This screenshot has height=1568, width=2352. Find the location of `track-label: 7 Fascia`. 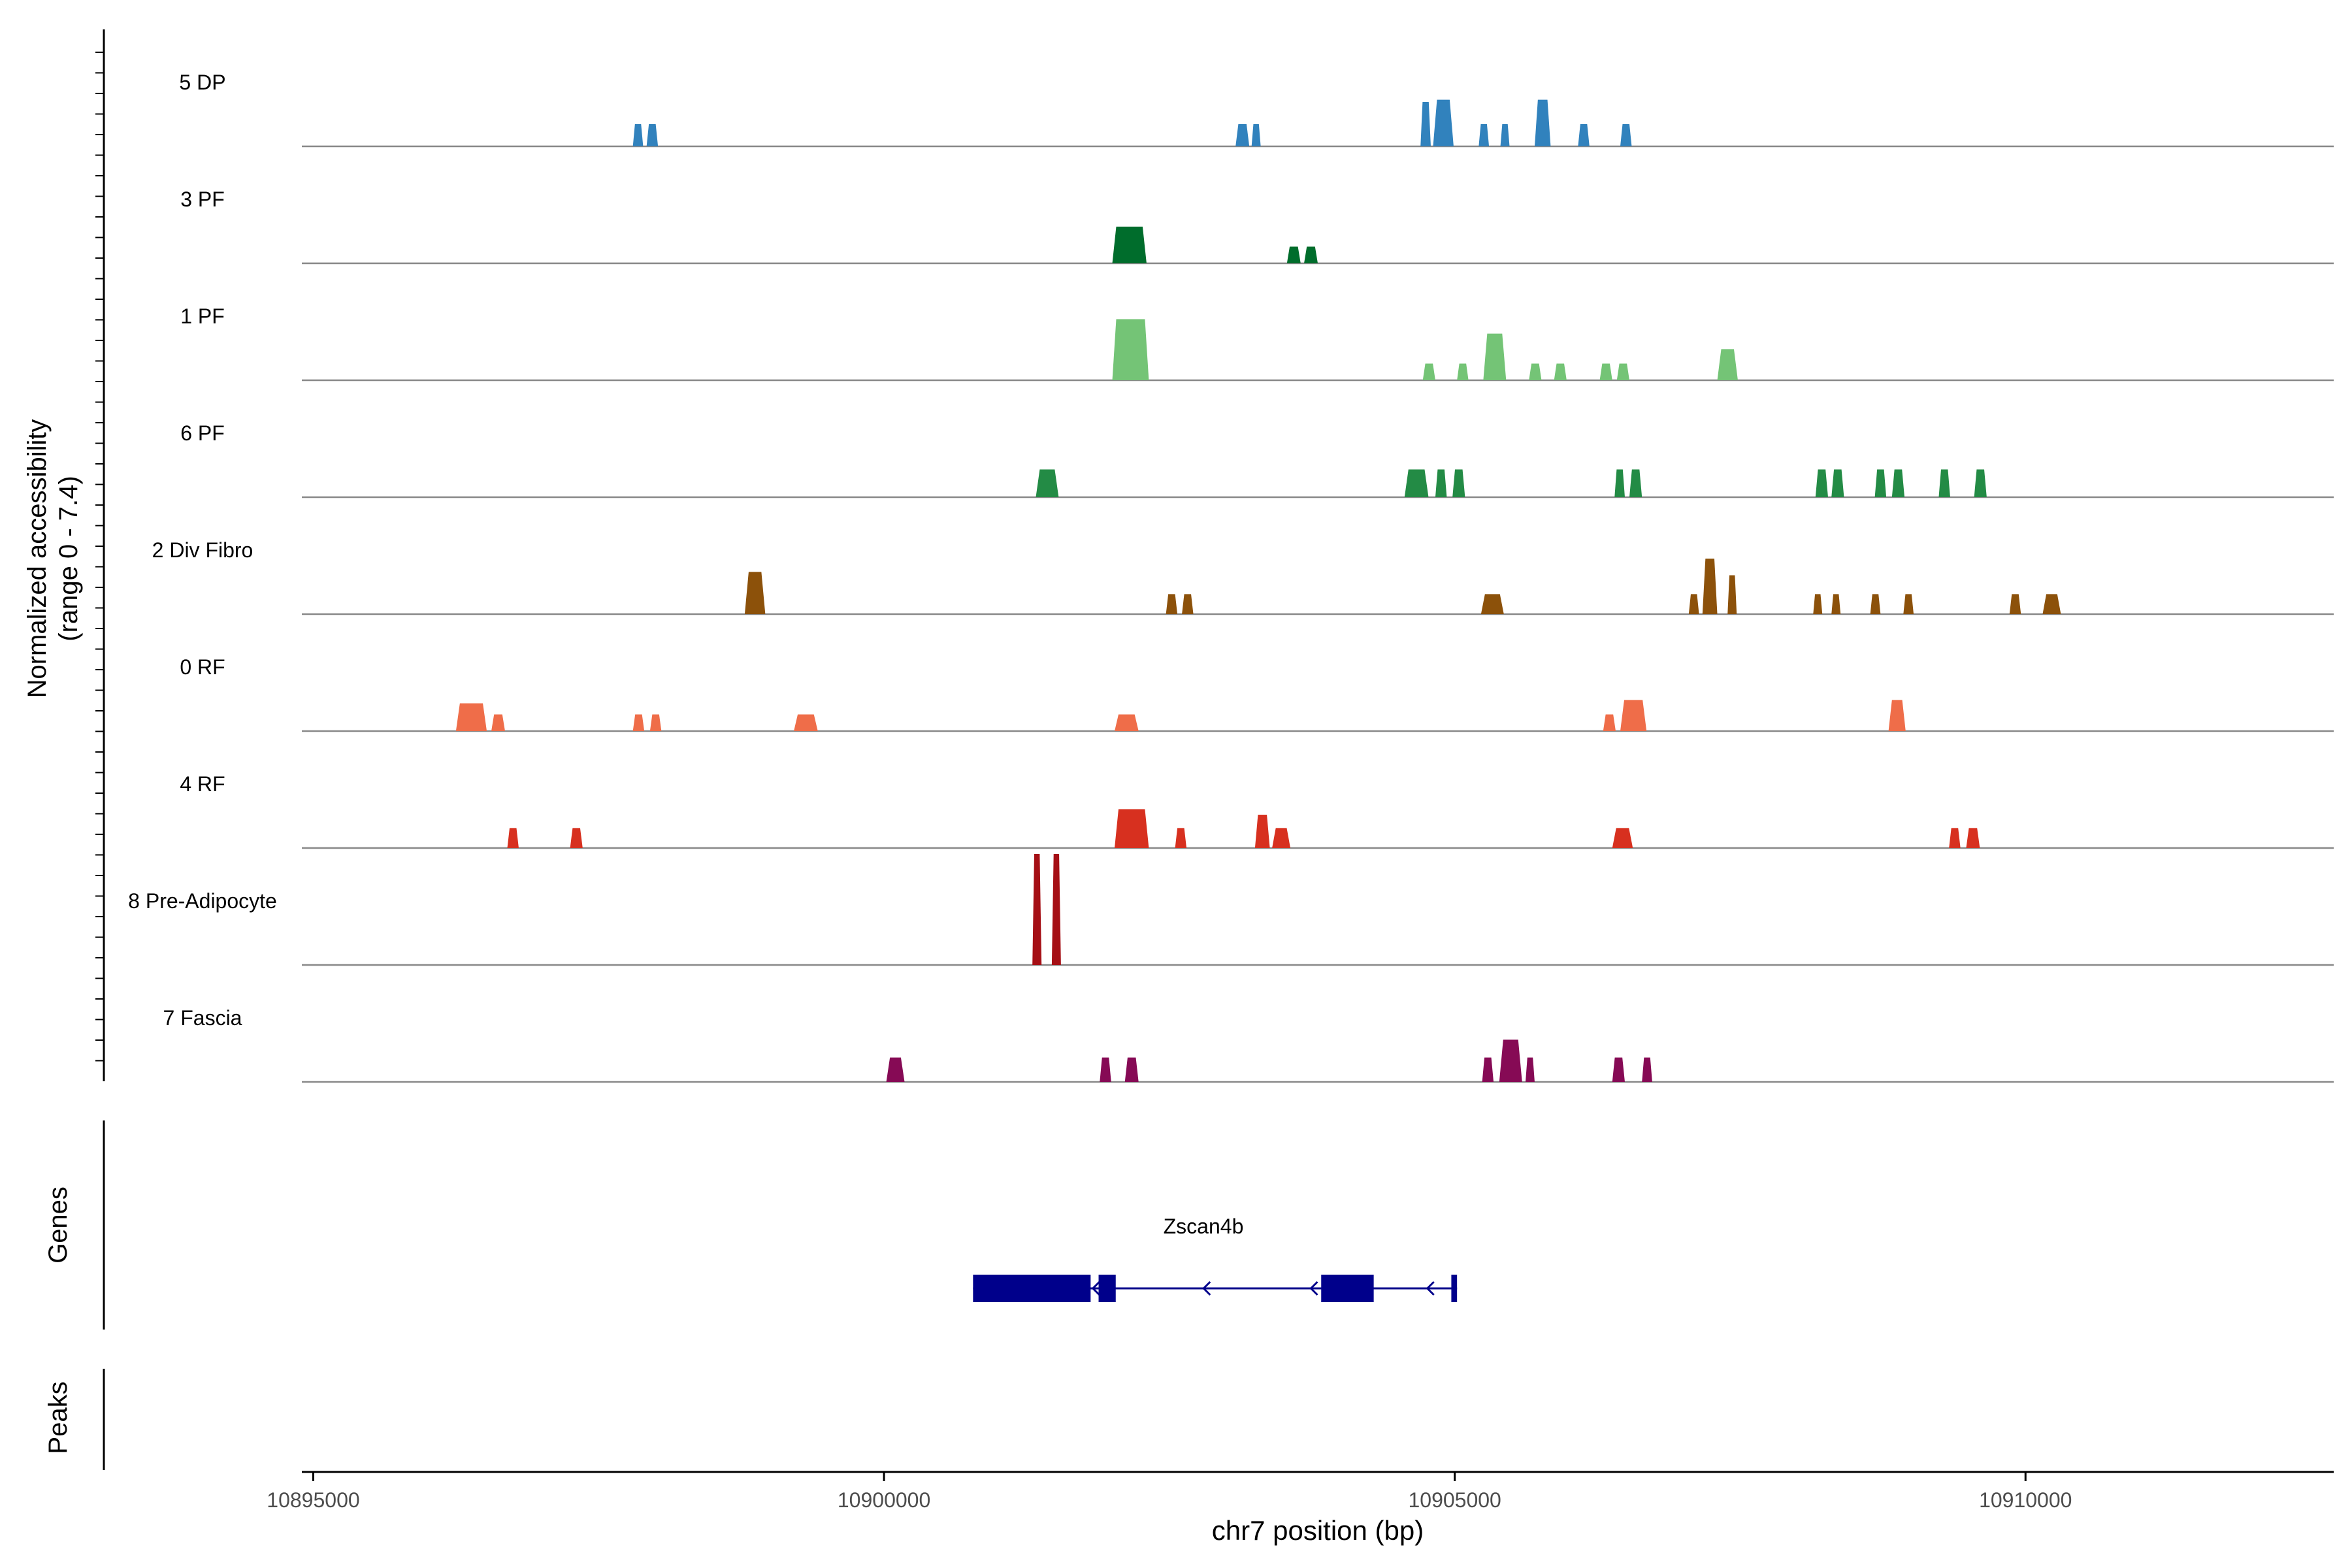

track-label: 7 Fascia is located at coordinates (202, 1018).